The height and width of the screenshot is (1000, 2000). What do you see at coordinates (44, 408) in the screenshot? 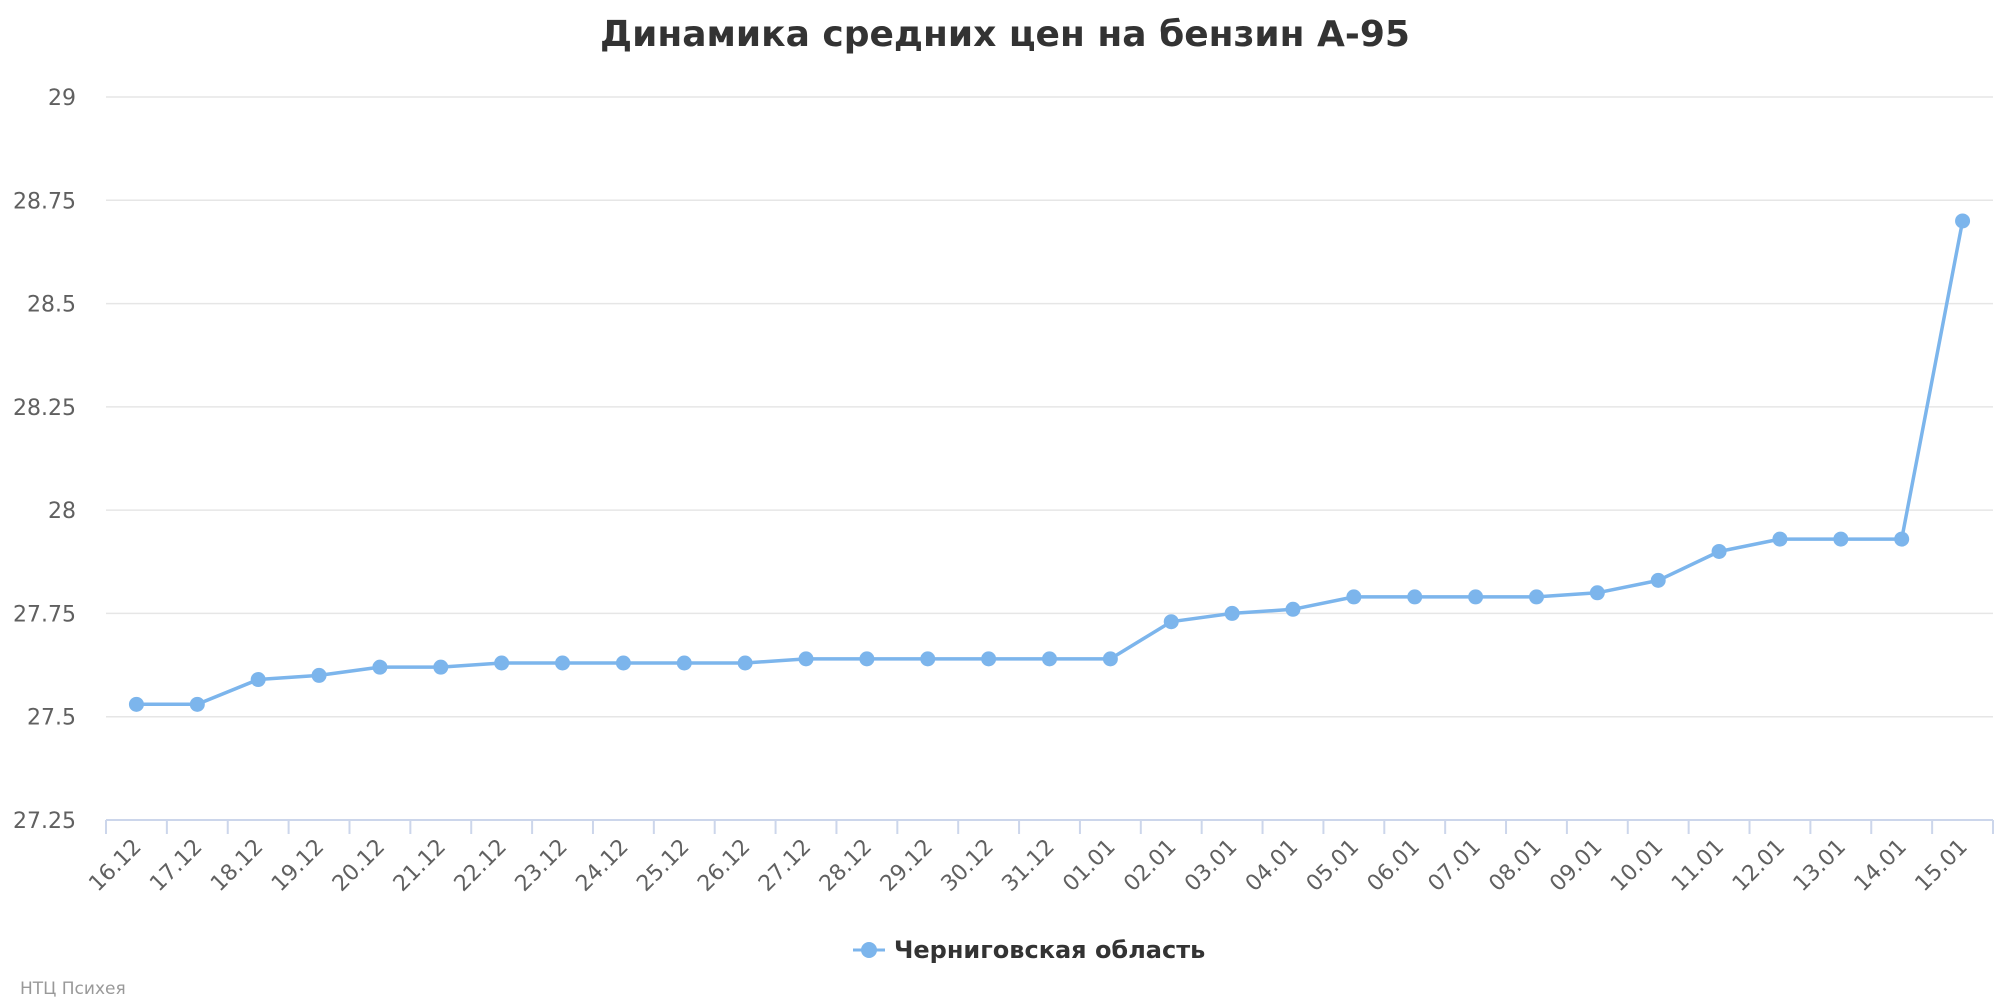
I see `y-tick-label: 28.25` at bounding box center [44, 408].